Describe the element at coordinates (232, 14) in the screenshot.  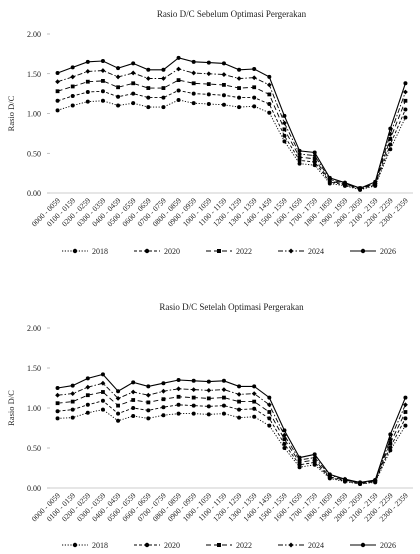
I see `chart-title: Rasio D/C Sebelum Optimasi Pergerakan` at that location.